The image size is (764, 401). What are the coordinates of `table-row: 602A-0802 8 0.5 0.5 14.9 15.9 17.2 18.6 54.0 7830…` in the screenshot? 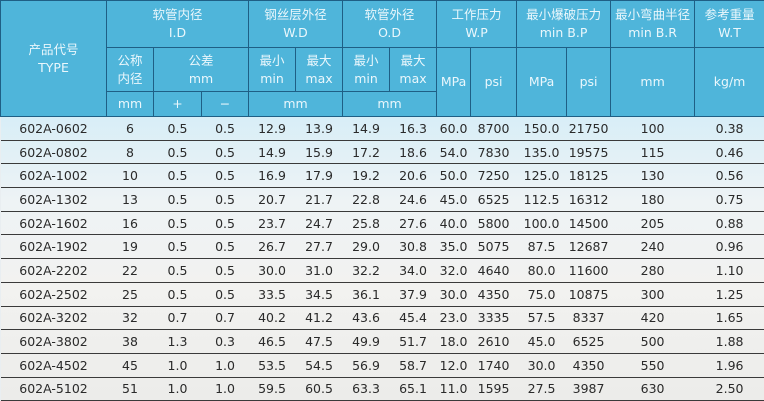 It's located at (382, 152).